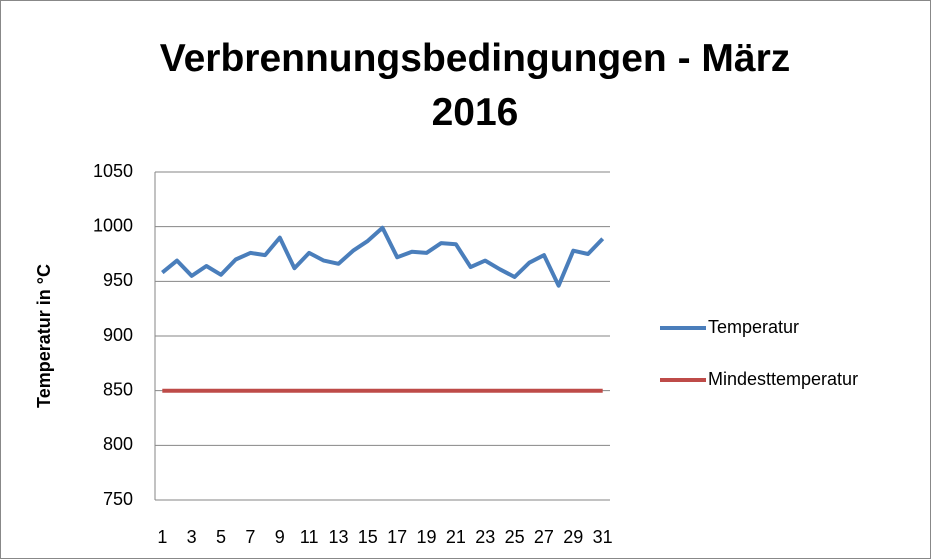 The image size is (932, 560). I want to click on x-tick-label: 1, so click(162, 537).